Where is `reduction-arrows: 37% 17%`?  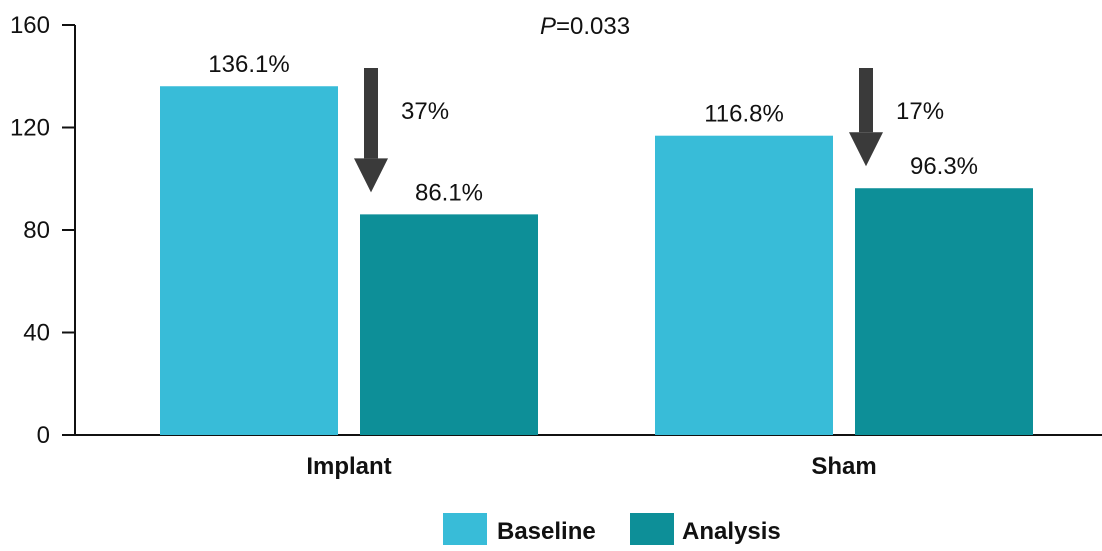 reduction-arrows: 37% 17% is located at coordinates (649, 130).